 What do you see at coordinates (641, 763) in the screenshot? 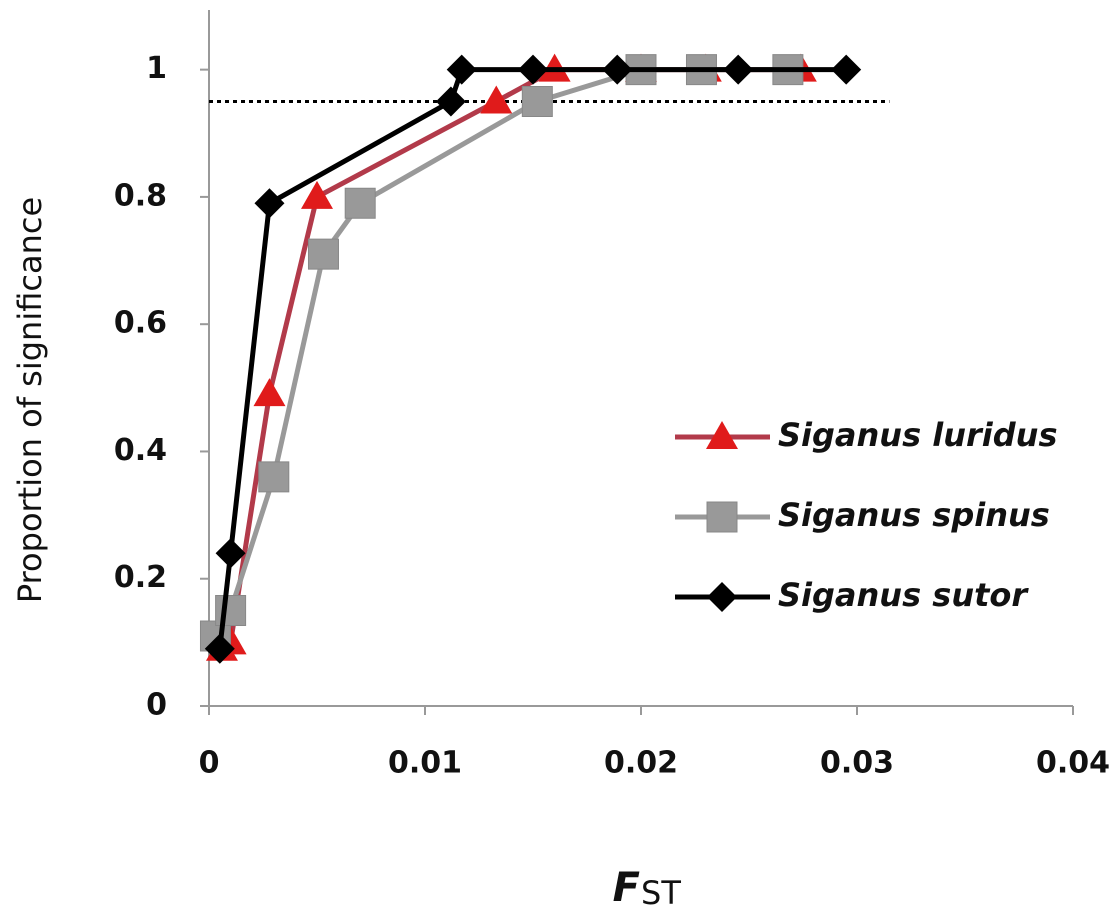
I see `x-tick-label: 0.02` at bounding box center [641, 763].